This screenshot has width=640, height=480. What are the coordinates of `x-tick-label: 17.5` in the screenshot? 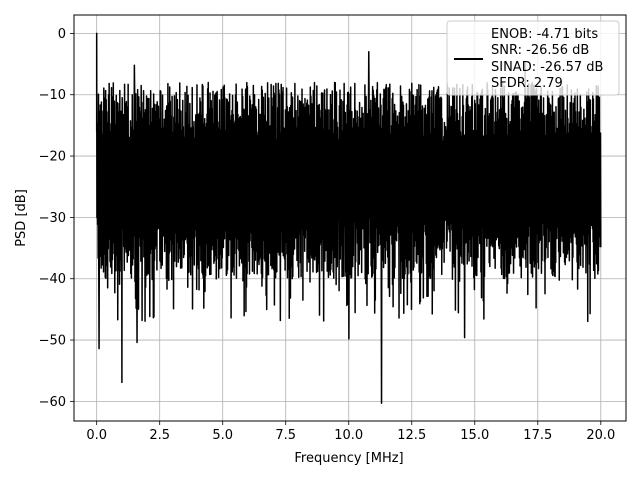 It's located at (537, 435).